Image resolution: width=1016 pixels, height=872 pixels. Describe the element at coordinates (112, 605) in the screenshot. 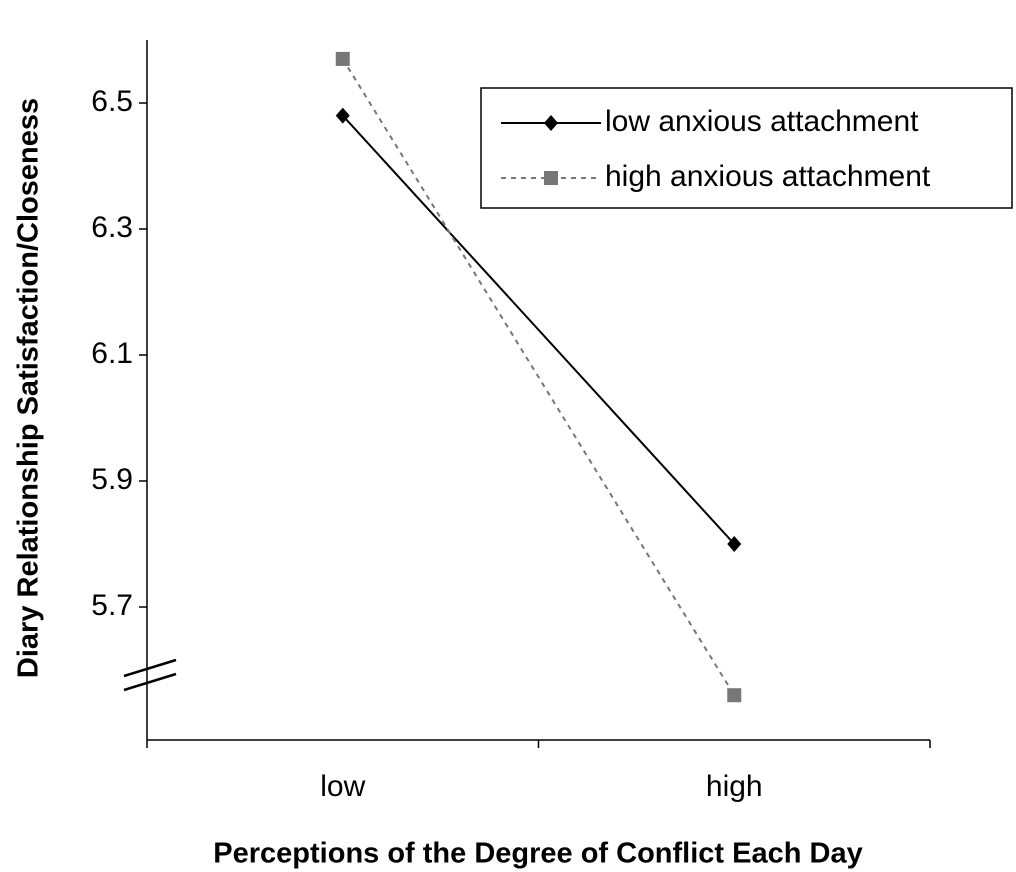

I see `y-tick-label: 5.7` at that location.